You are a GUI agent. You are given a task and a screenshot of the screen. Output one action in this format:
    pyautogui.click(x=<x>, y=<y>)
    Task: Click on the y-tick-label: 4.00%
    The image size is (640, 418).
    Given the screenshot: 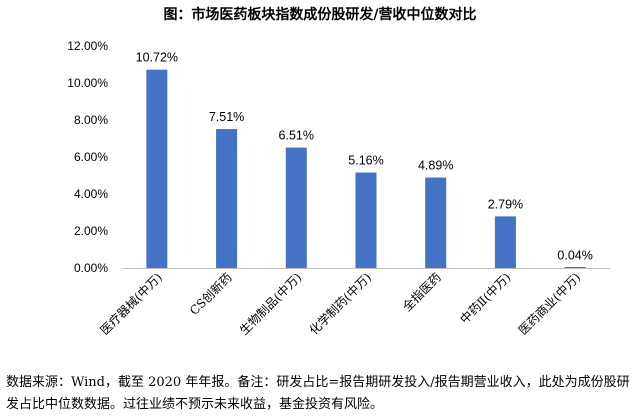 What is the action you would take?
    pyautogui.click(x=91, y=194)
    